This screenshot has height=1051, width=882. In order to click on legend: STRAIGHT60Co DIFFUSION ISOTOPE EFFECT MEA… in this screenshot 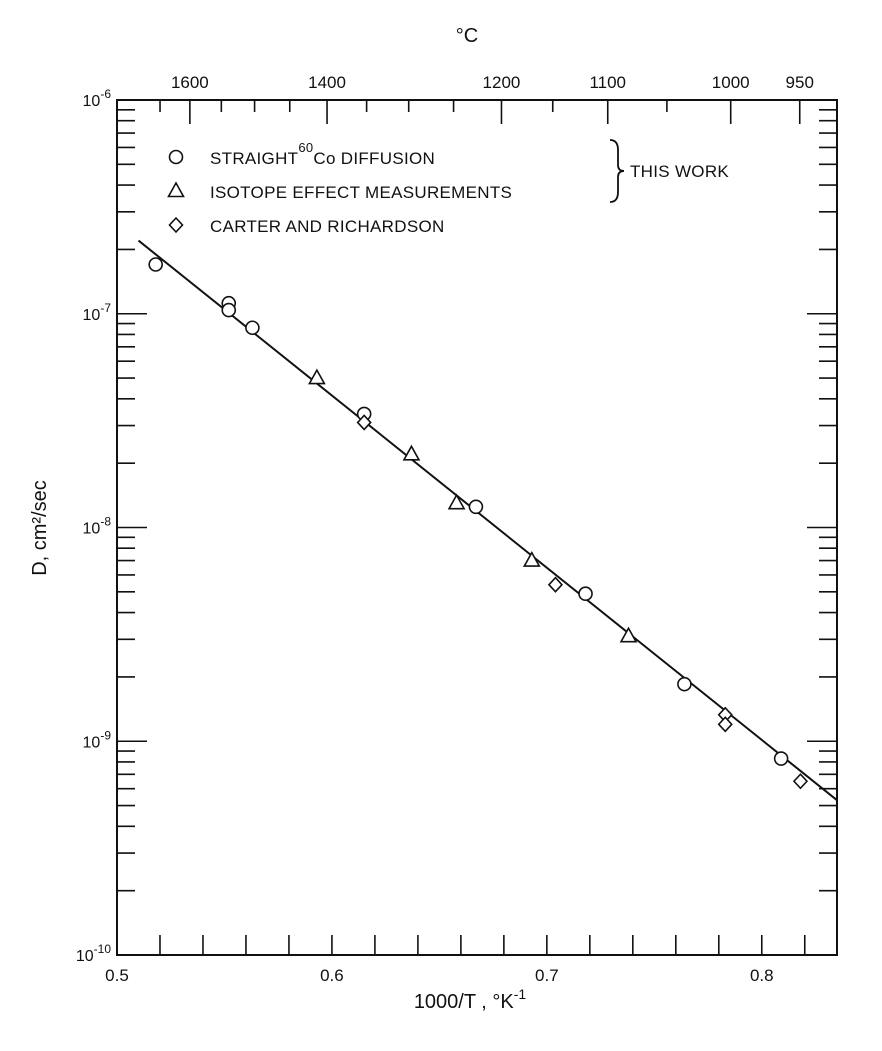, I will do `click(448, 187)`.